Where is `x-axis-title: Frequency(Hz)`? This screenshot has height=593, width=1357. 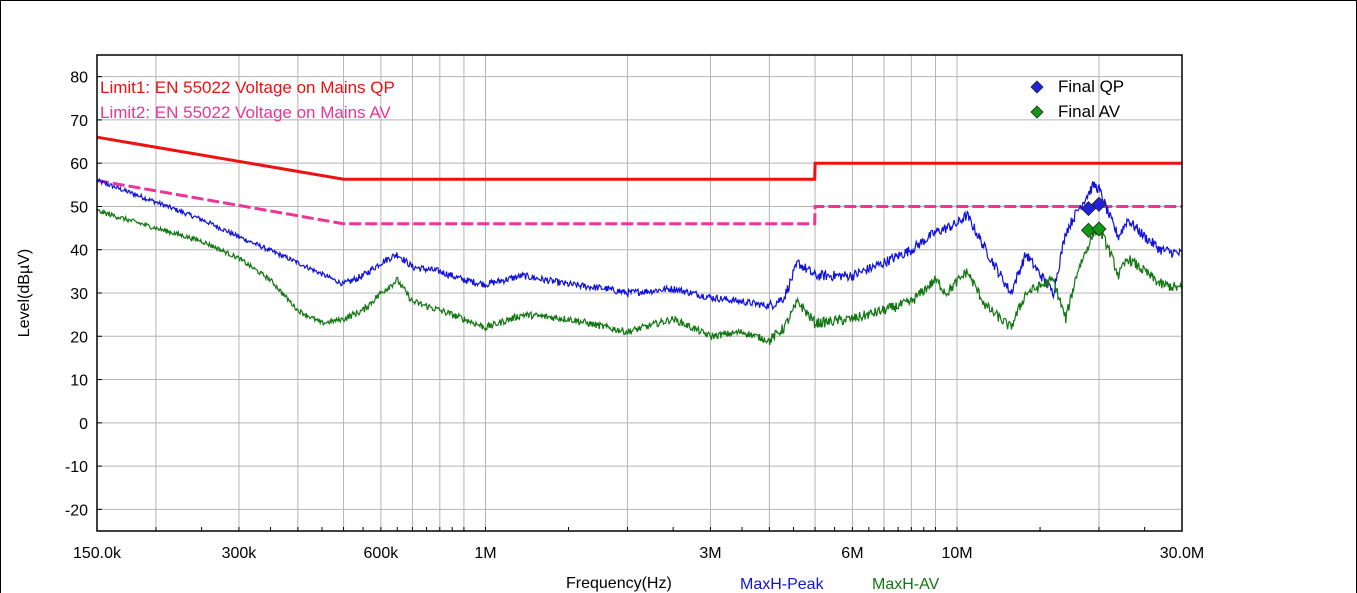 x-axis-title: Frequency(Hz) is located at coordinates (619, 583).